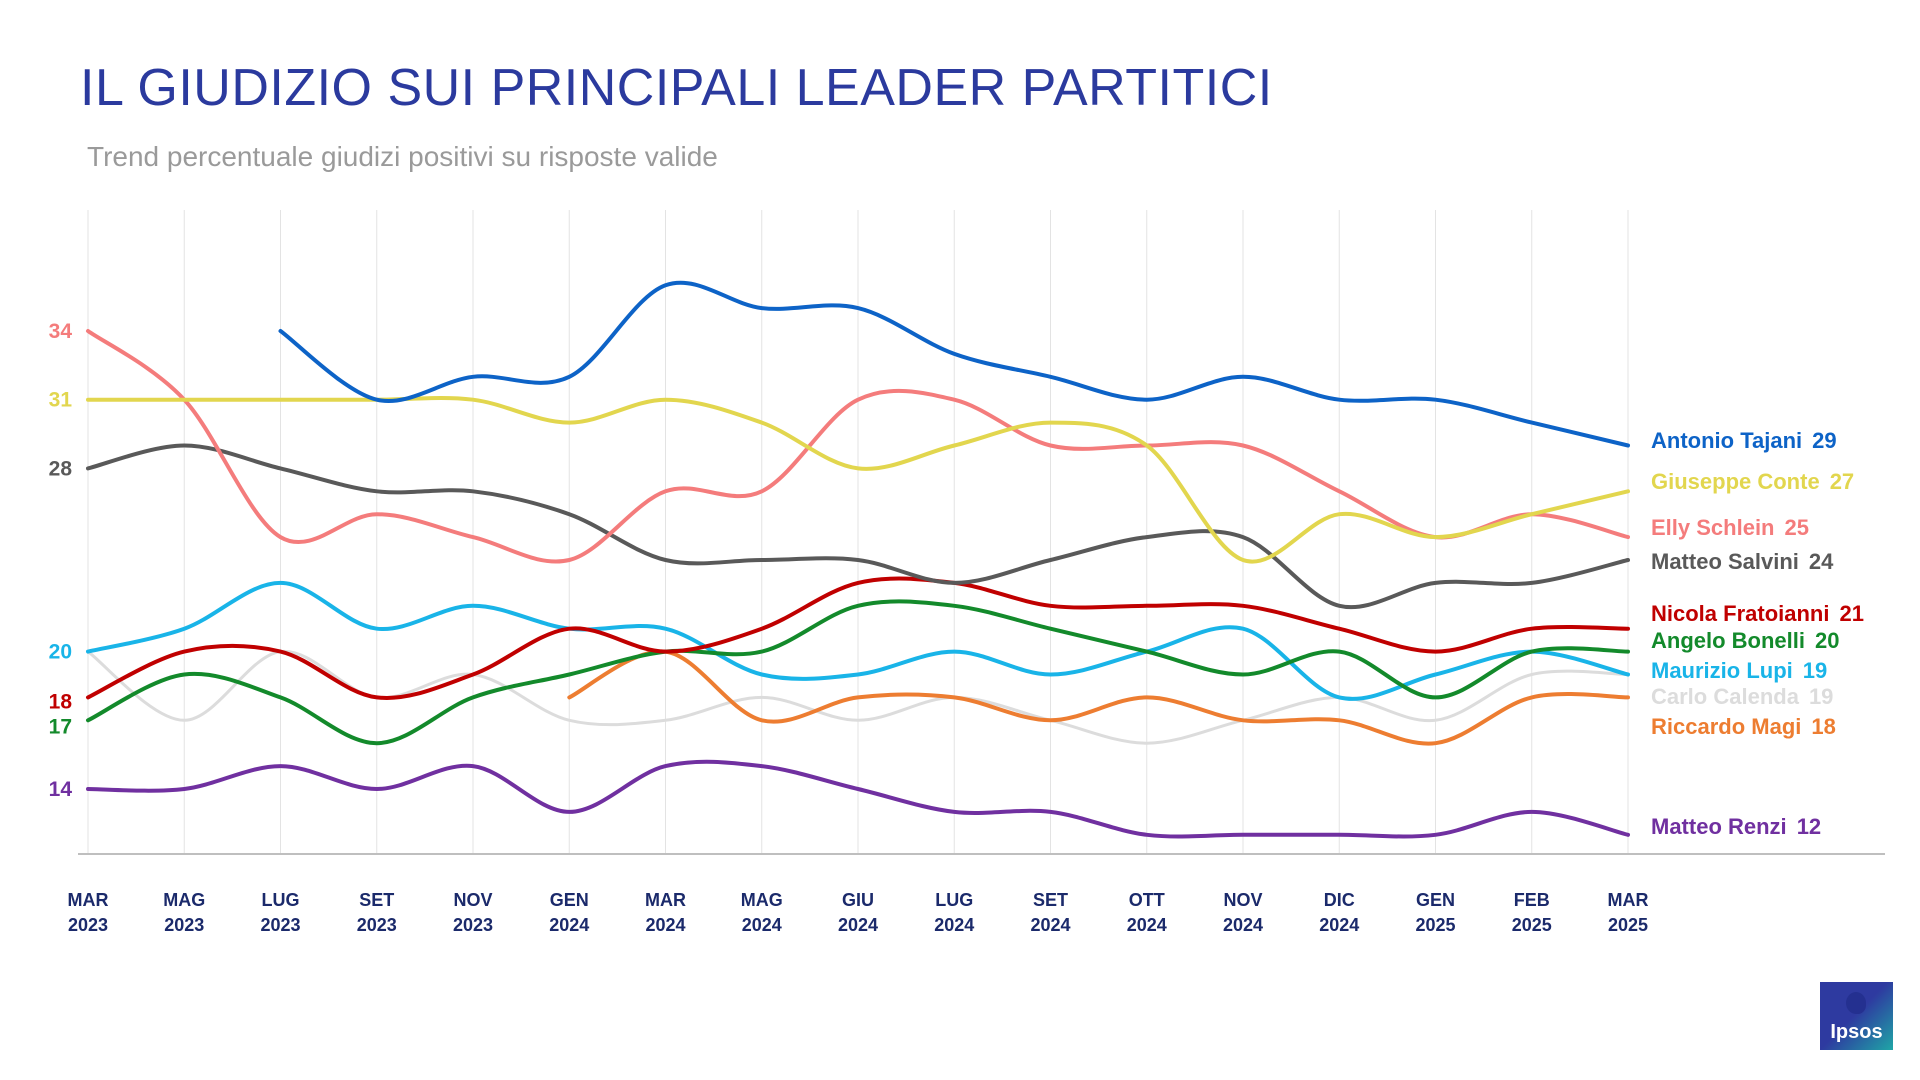 This screenshot has width=1920, height=1080. Describe the element at coordinates (1856, 1032) in the screenshot. I see `ipsos-logo-text: Ipsos` at that location.